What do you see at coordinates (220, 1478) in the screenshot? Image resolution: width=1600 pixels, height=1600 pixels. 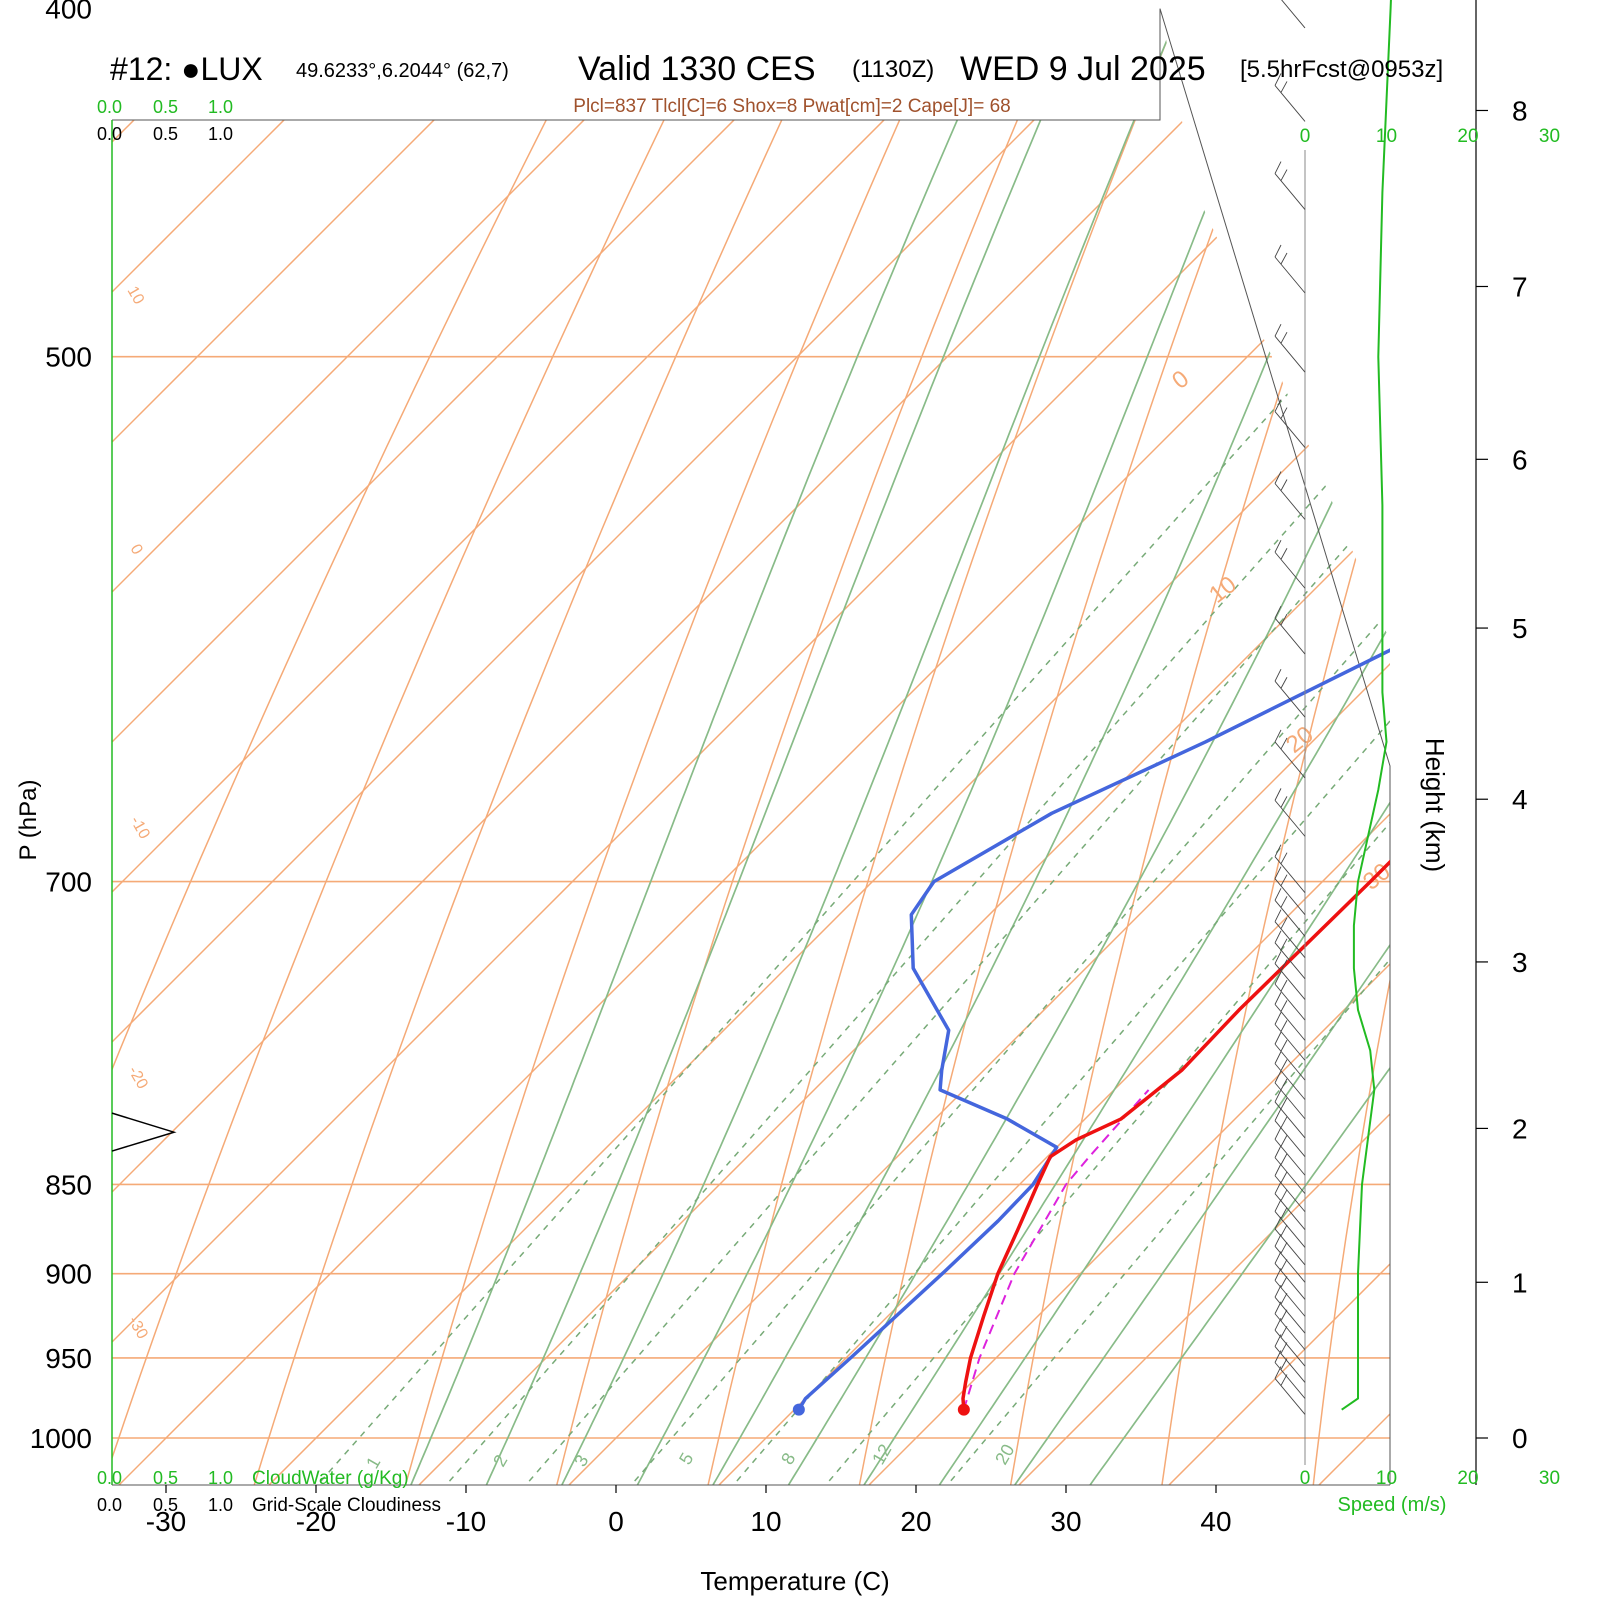 I see `cloud-scale-bottom-green-2: 1.0` at bounding box center [220, 1478].